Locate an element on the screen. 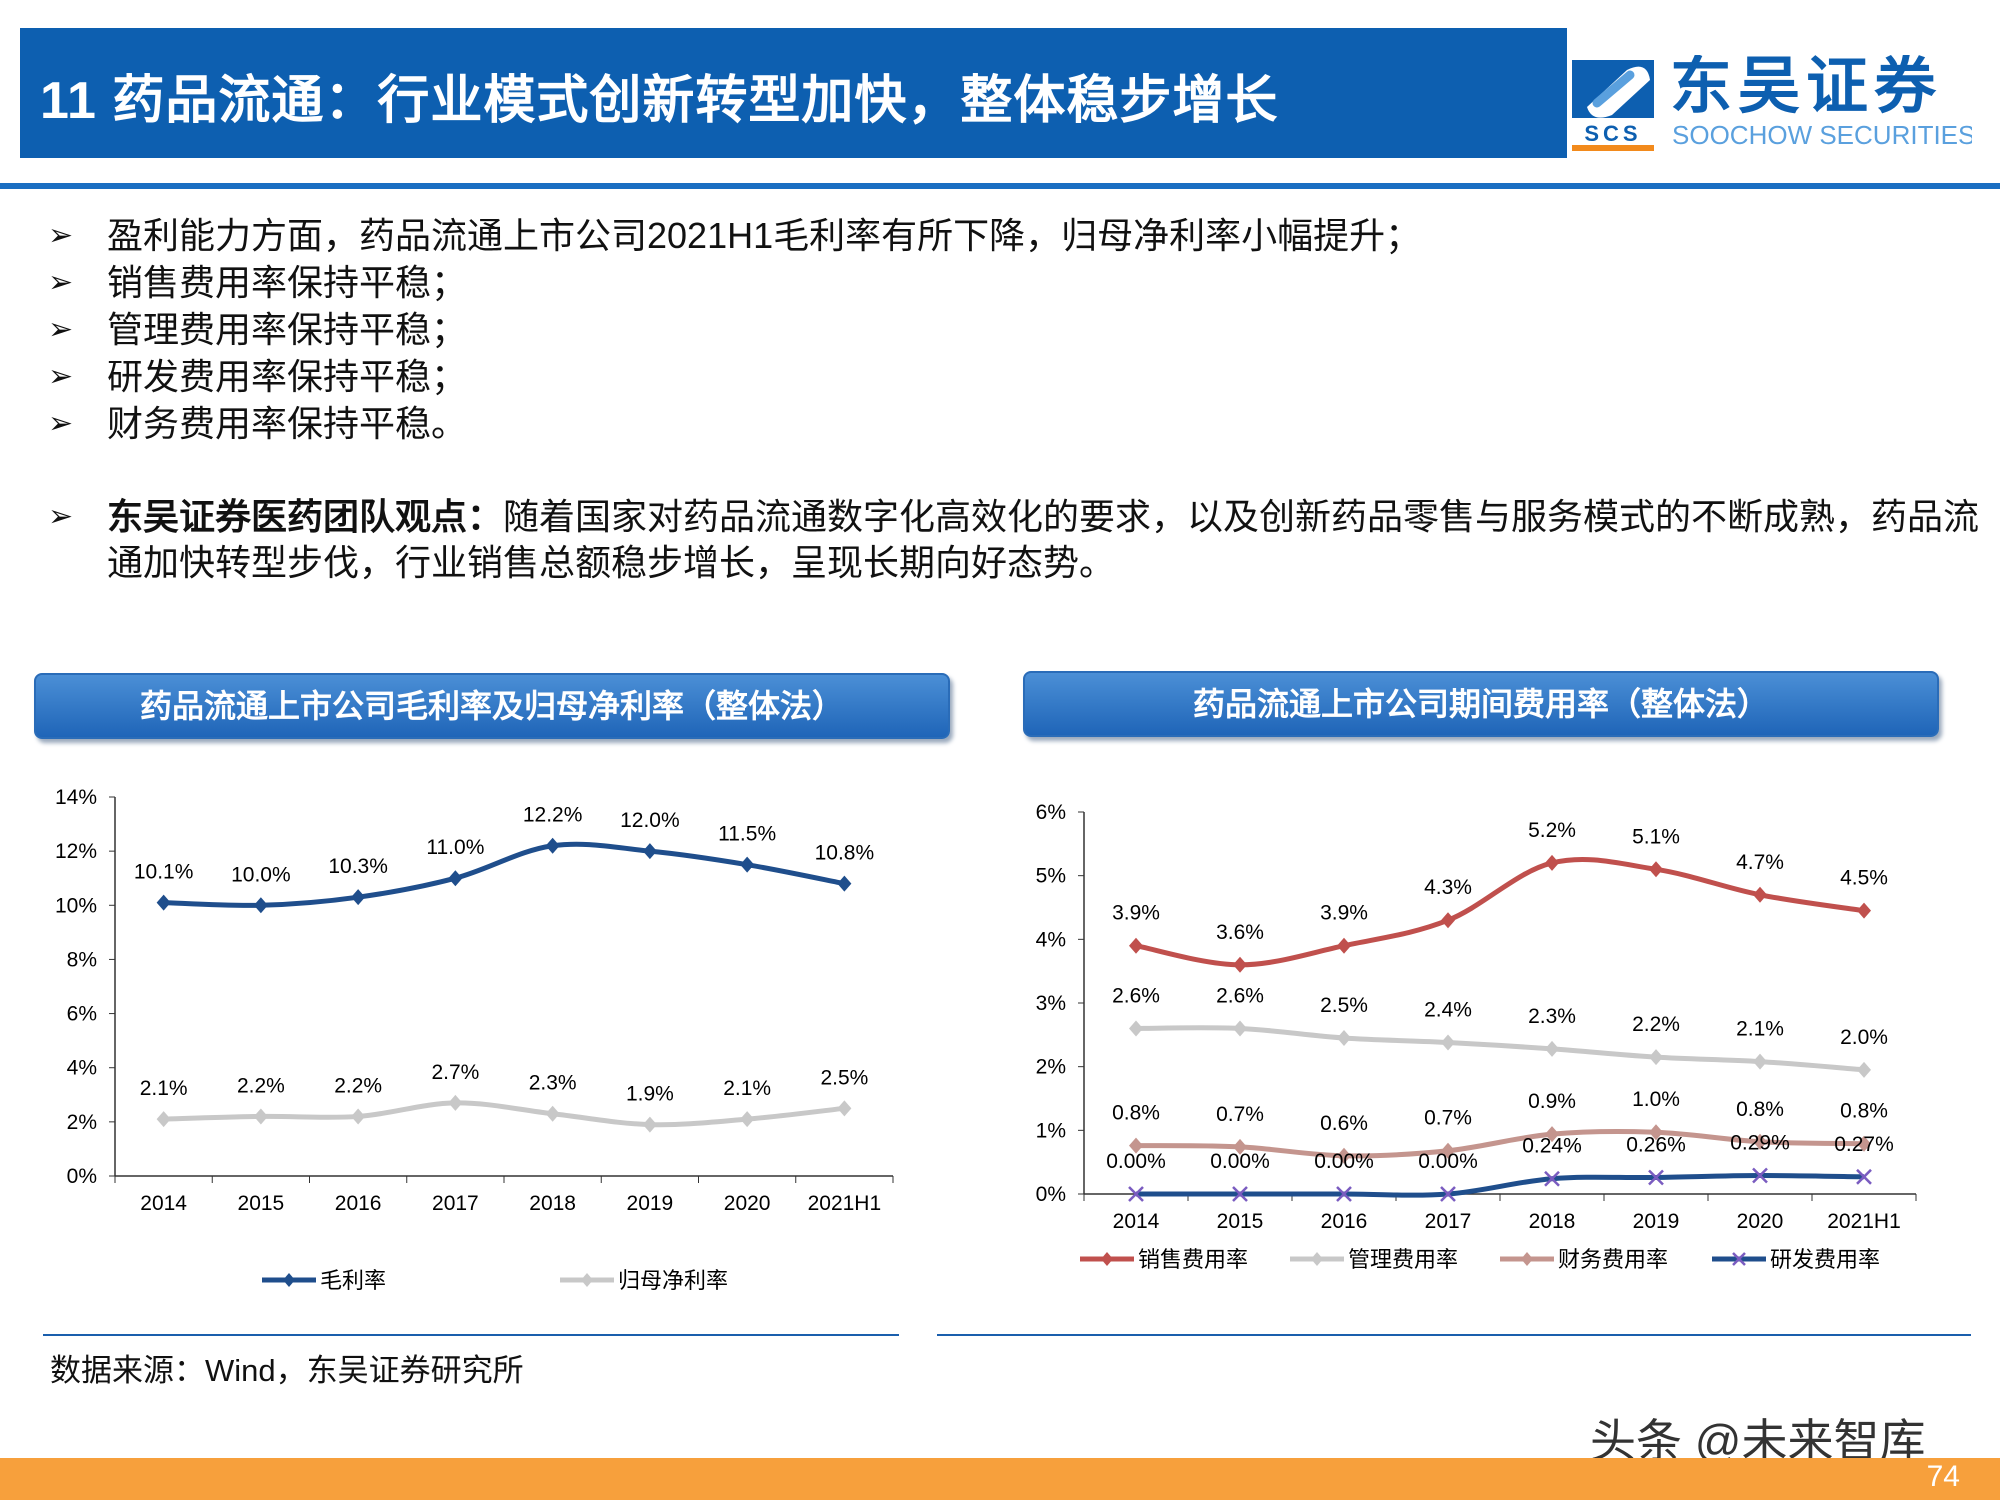 The height and width of the screenshot is (1500, 2000). data-label: 12.2% is located at coordinates (553, 815).